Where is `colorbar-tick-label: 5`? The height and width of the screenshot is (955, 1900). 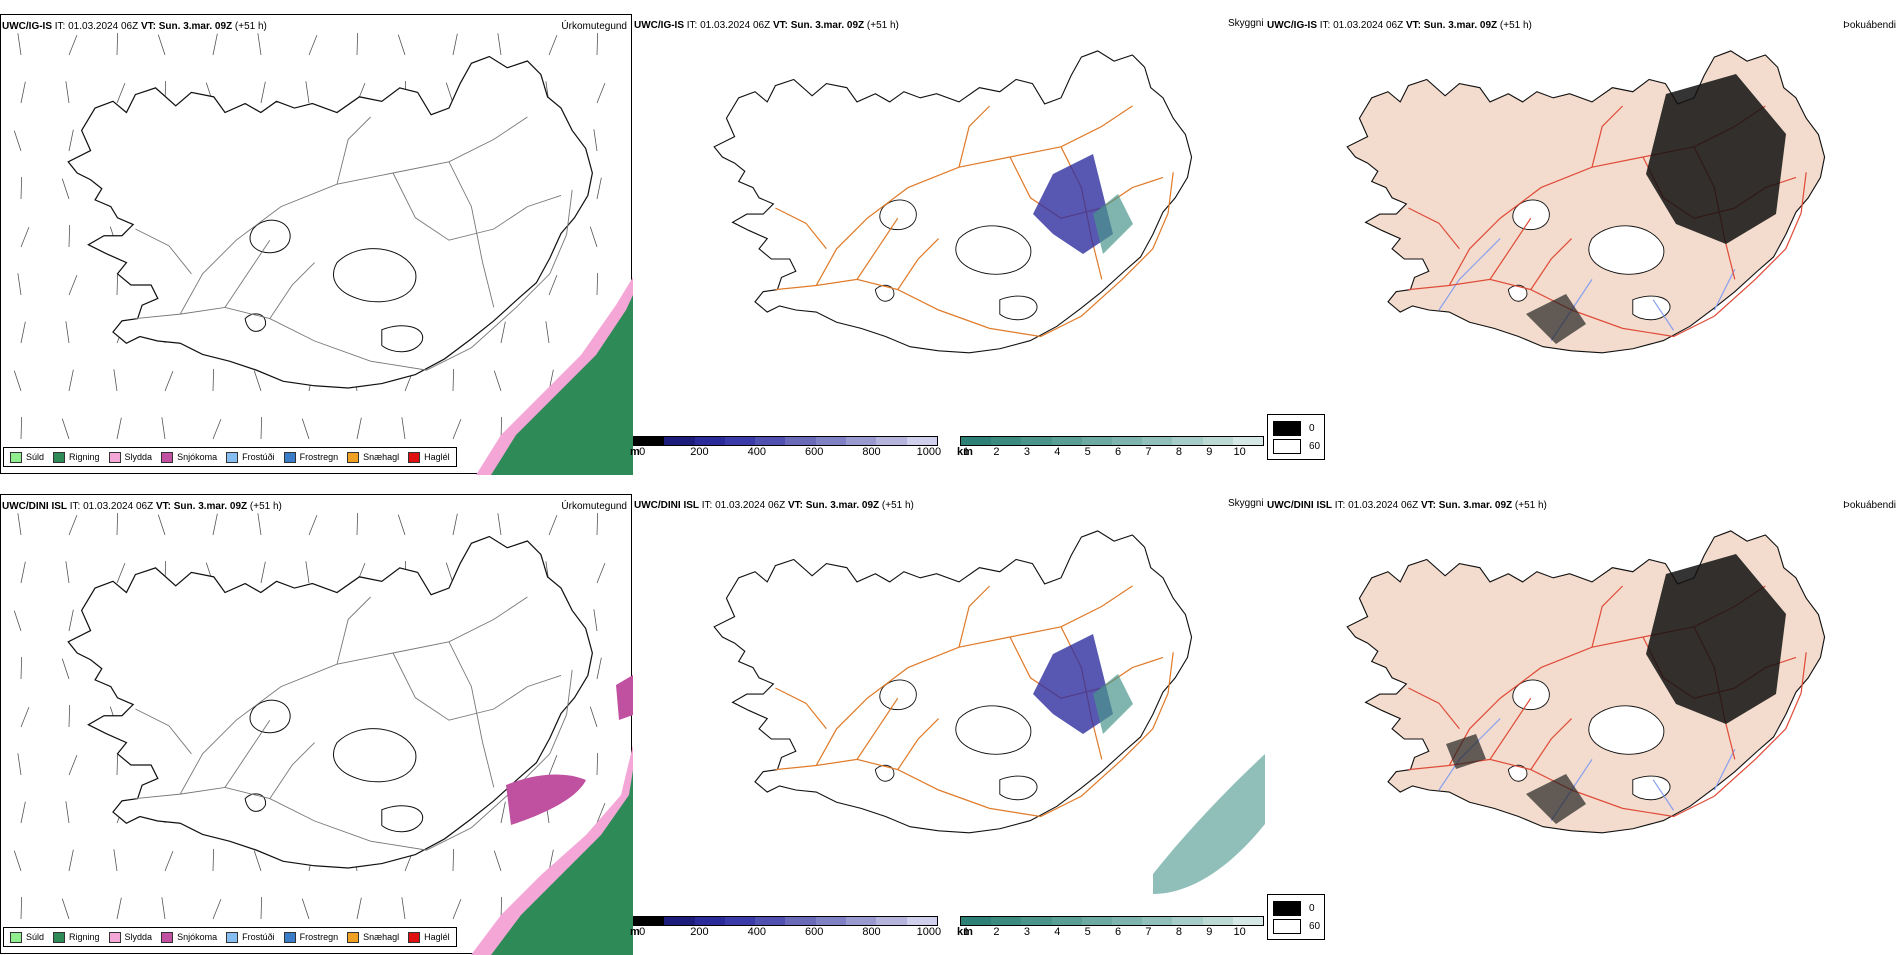 colorbar-tick-label: 5 is located at coordinates (1087, 932).